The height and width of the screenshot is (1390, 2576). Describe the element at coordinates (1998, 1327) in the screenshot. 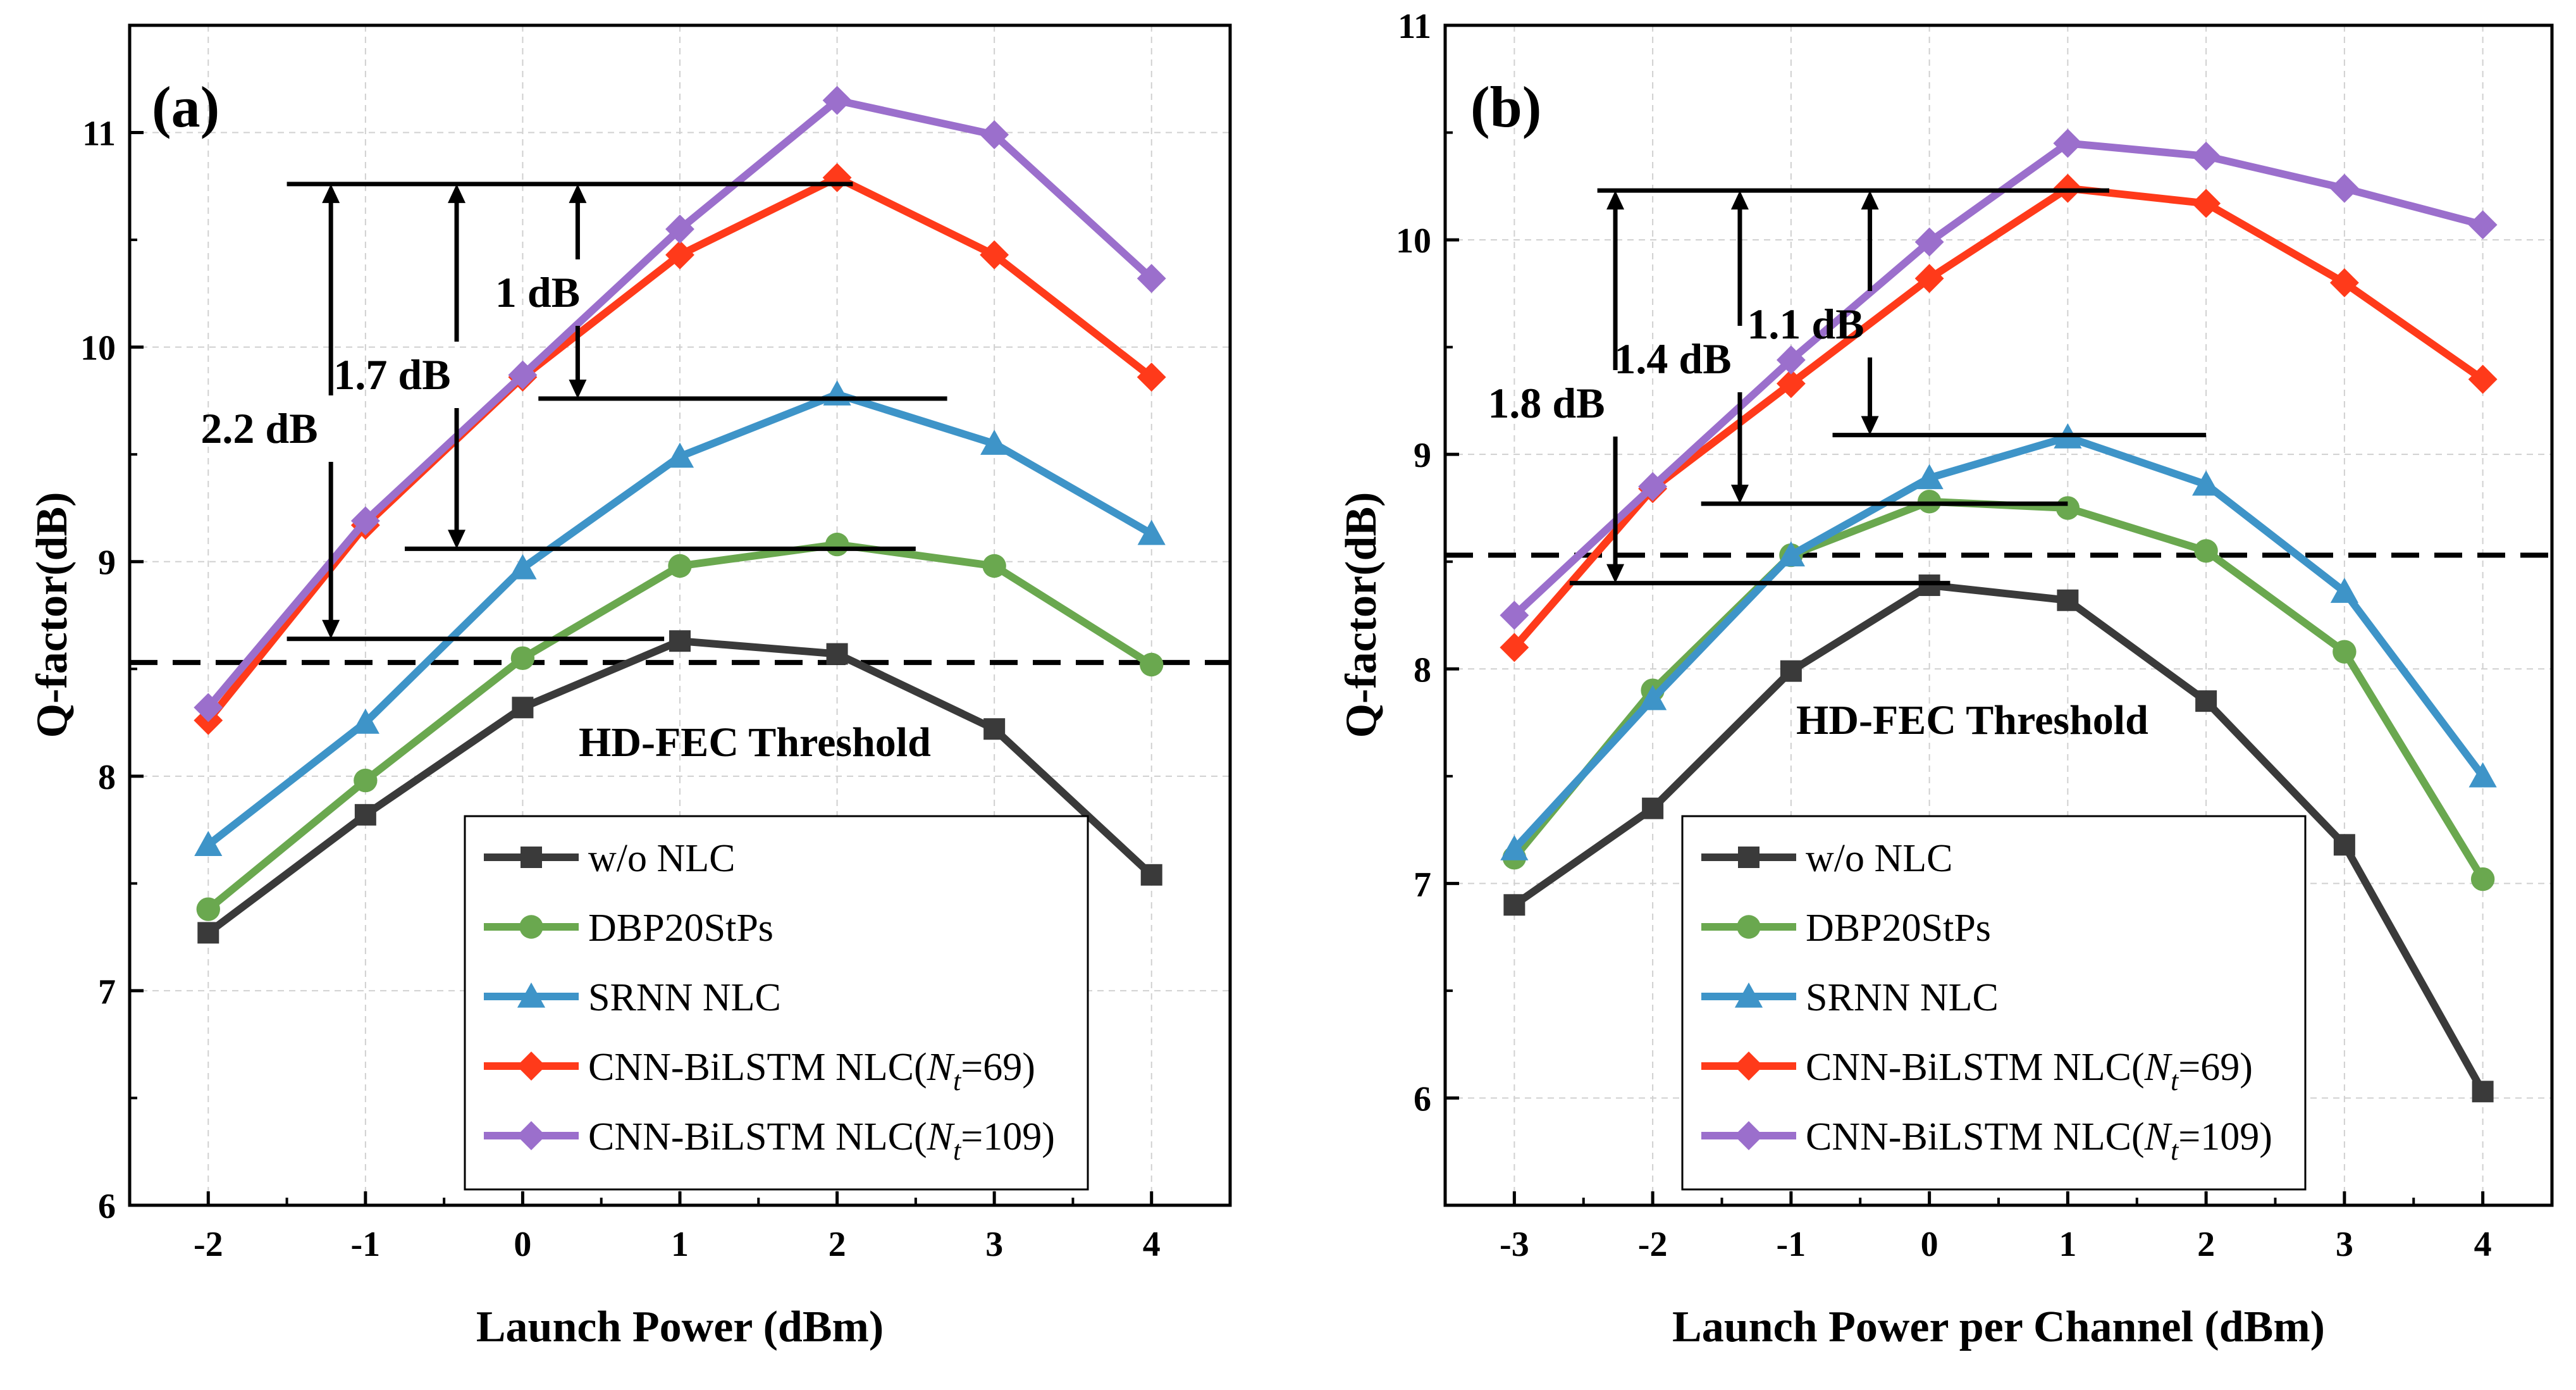

I see `x-axis-title: Launch Power per Channel (dBm)` at that location.